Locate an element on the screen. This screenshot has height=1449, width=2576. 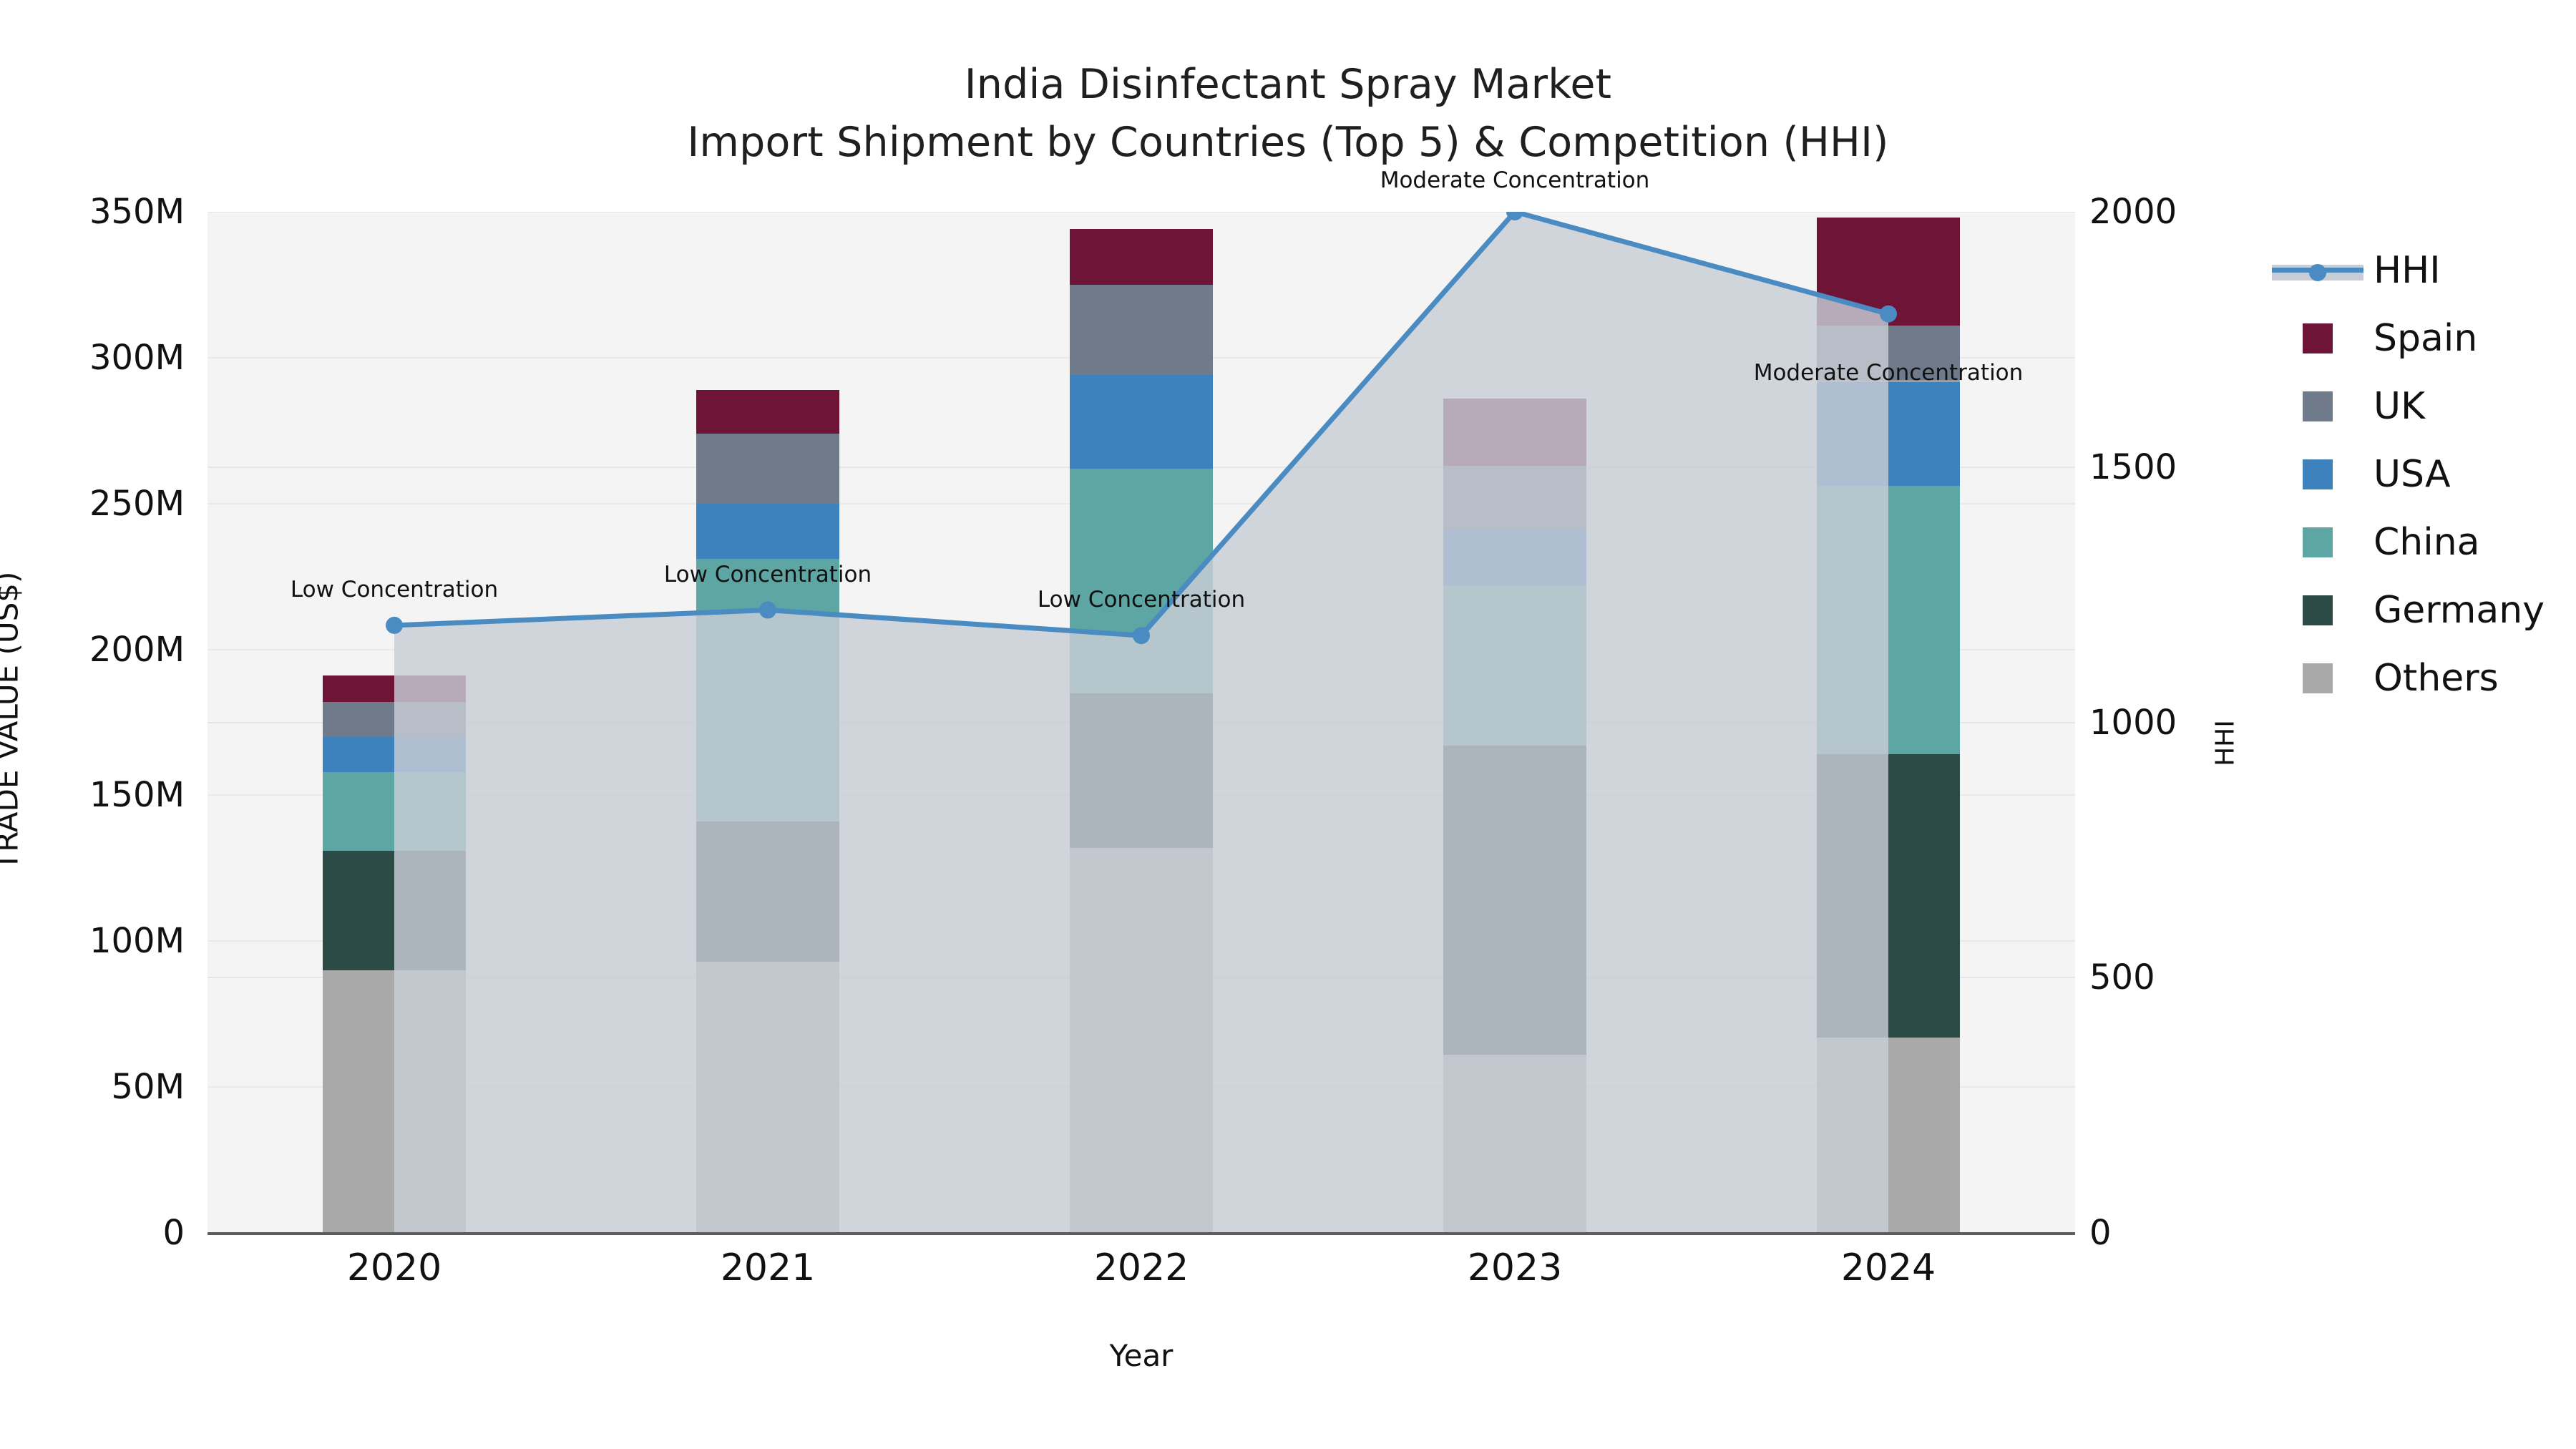
legend-item-germany: Germany is located at coordinates (2408, 610).